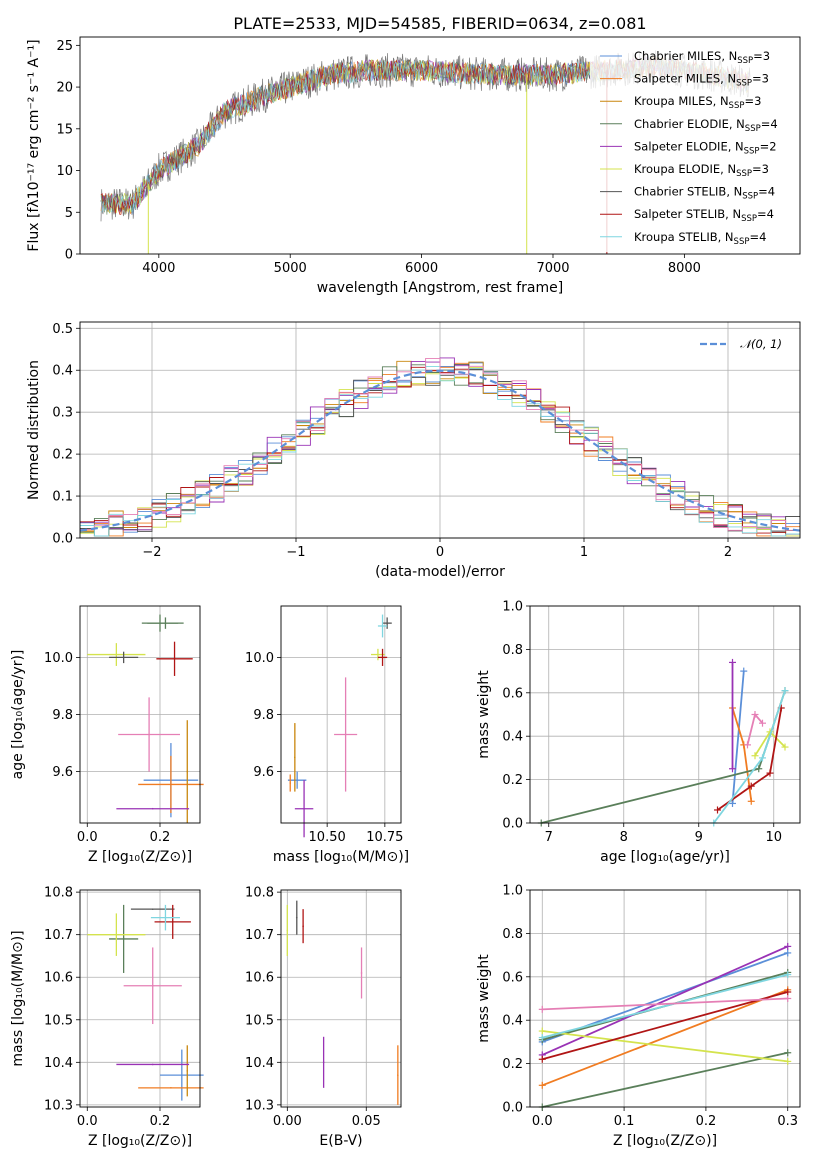  I want to click on x-tick-label: 0.0, so click(87, 1121).